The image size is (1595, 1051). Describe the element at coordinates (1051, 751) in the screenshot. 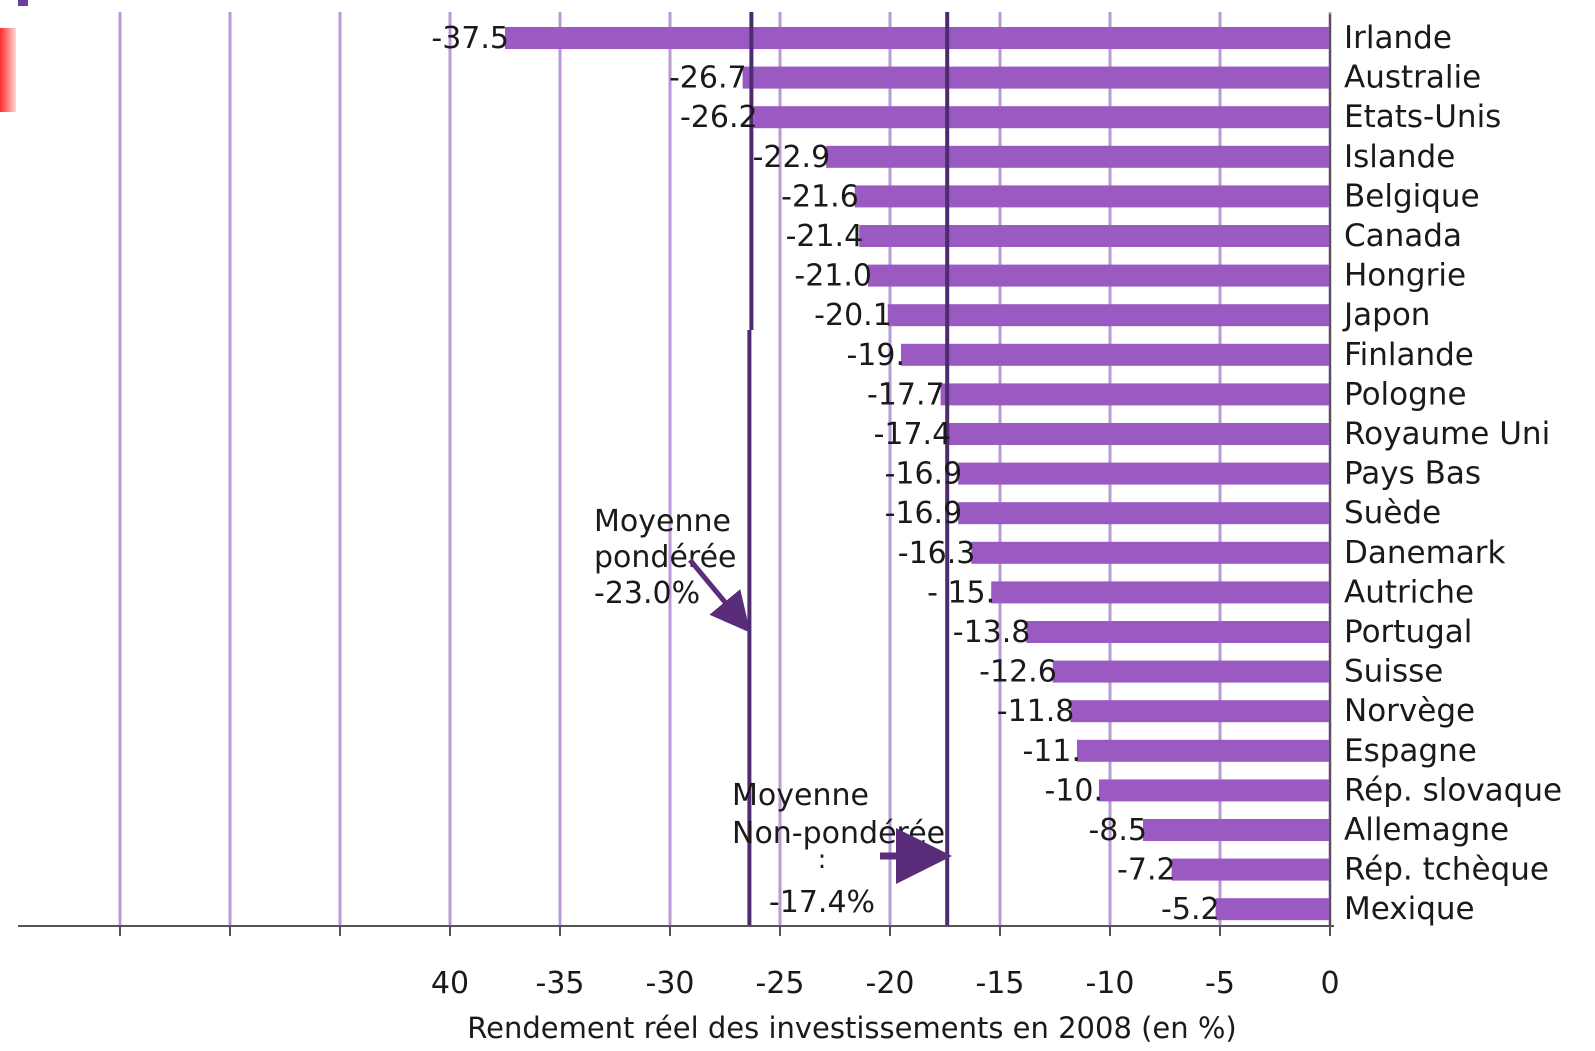

I see `value-label-18: -11.` at that location.